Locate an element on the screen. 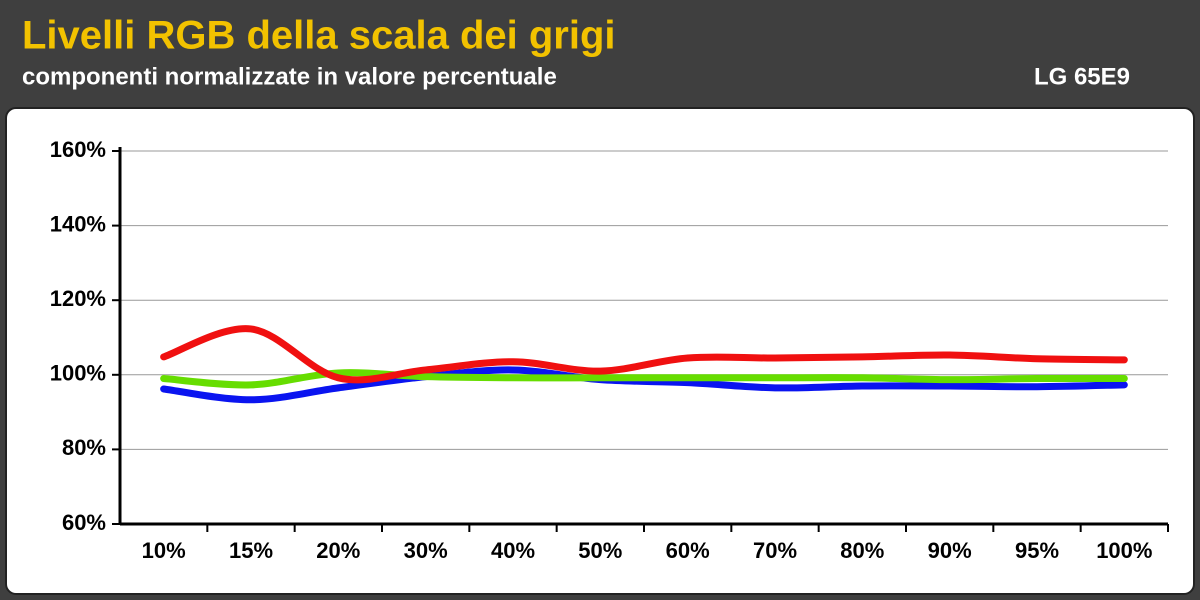 The height and width of the screenshot is (600, 1200). y-tick-label: 80% is located at coordinates (84, 447).